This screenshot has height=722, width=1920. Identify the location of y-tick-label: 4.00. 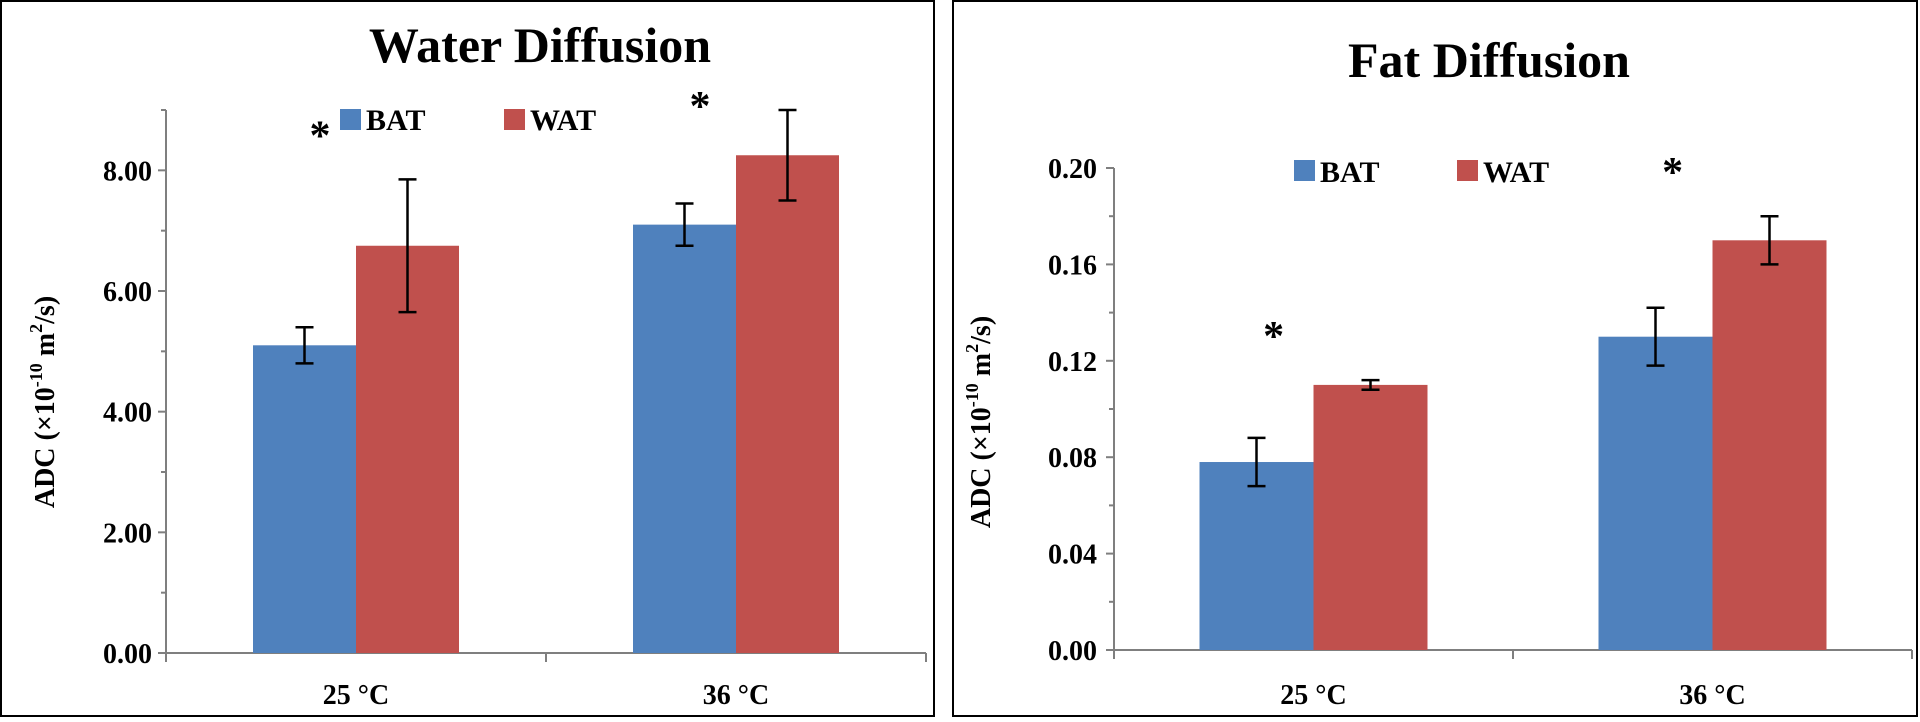
(127, 413).